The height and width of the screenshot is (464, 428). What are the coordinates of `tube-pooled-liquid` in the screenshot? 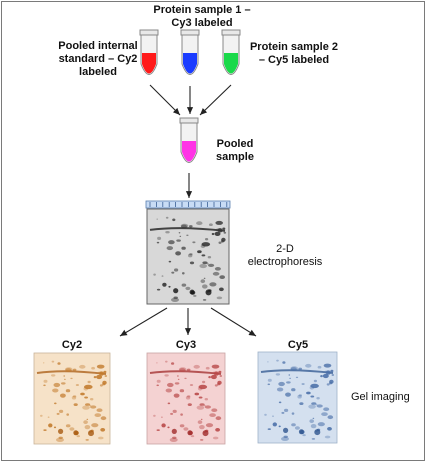 It's located at (189, 151).